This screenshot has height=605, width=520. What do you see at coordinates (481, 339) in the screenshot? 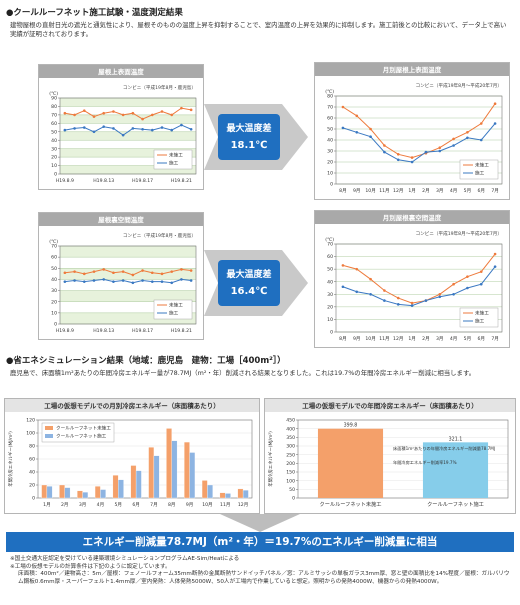
I see `x-tick-label: 6月` at bounding box center [481, 339].